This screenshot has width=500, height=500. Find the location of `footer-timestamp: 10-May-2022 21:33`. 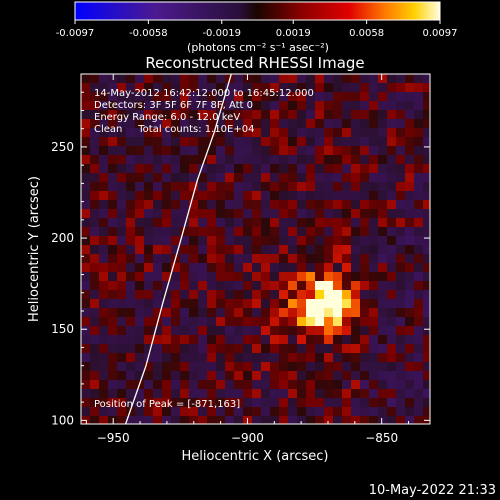

footer-timestamp: 10-May-2022 21:33 is located at coordinates (432, 490).